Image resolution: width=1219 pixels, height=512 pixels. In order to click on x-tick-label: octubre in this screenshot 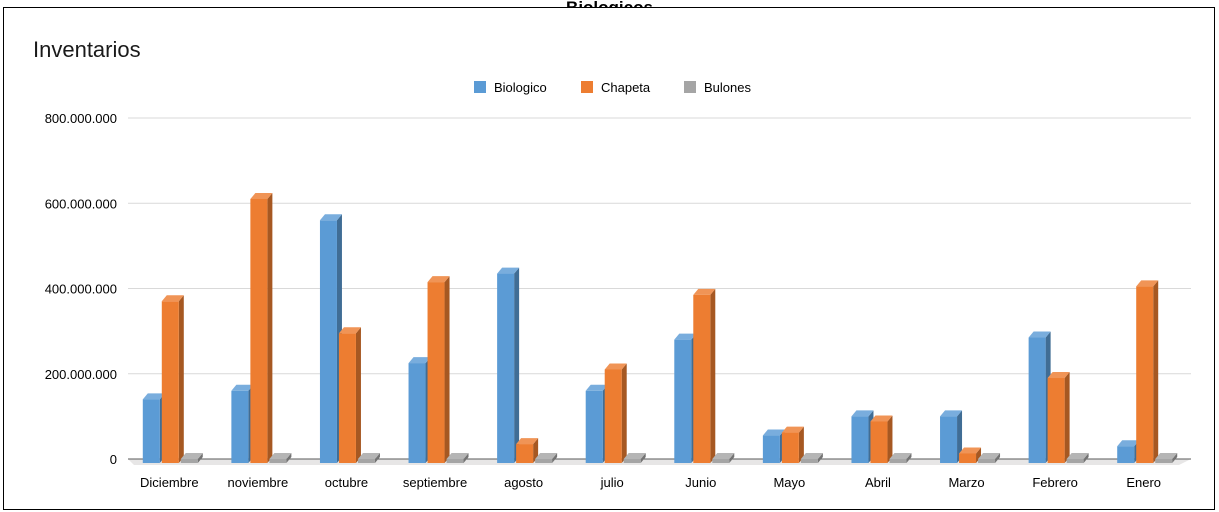, I will do `click(346, 482)`.